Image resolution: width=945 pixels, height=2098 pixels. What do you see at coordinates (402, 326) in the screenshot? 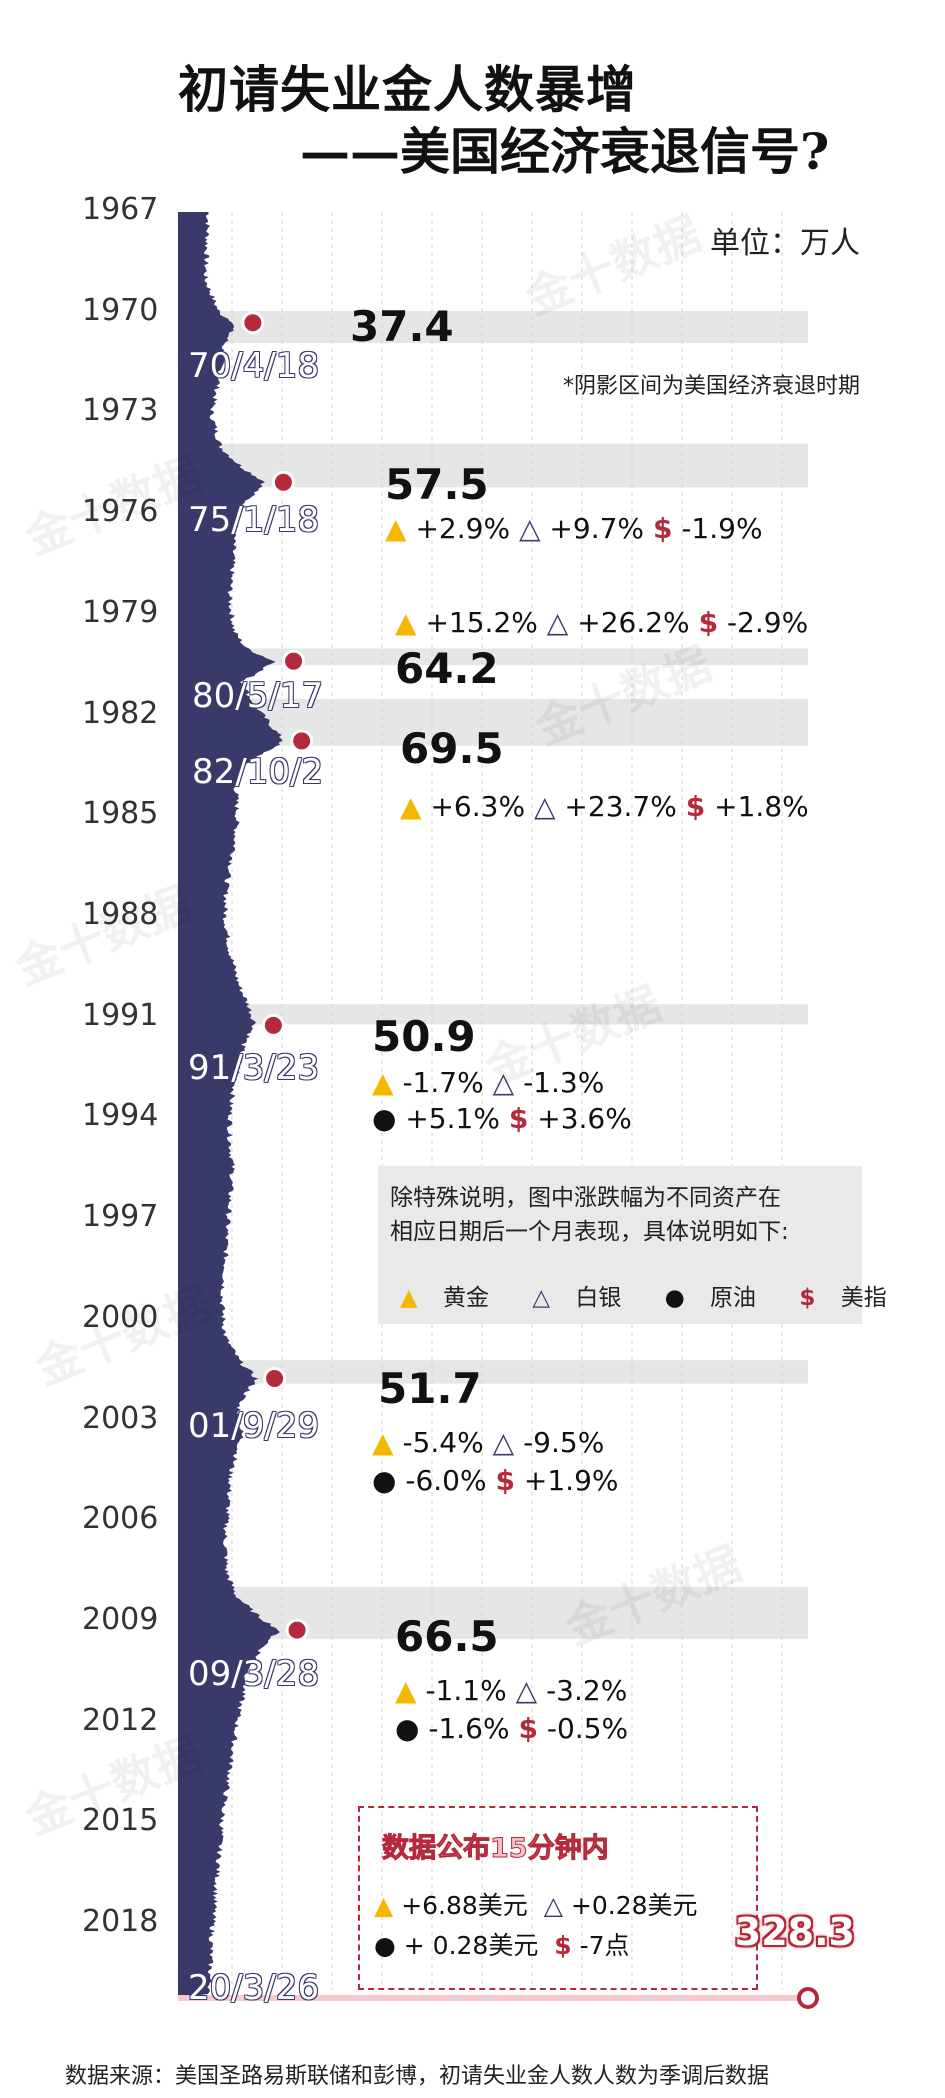
I see `event-value: 37.4` at bounding box center [402, 326].